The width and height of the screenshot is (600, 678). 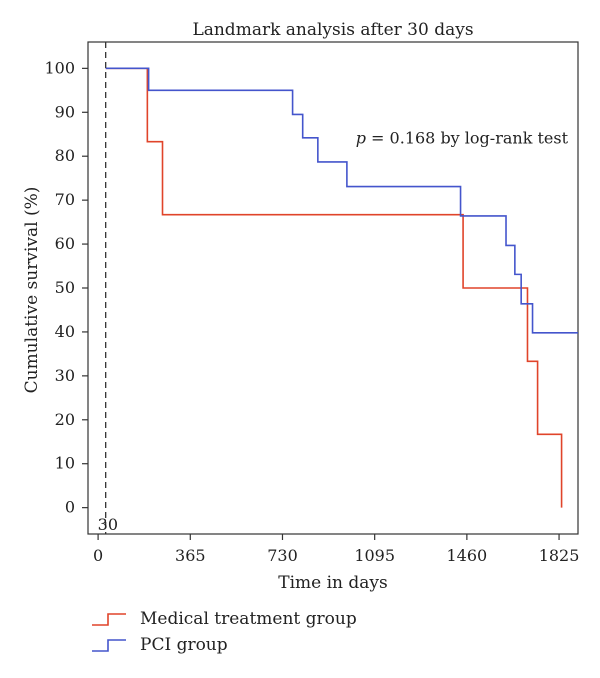 I want to click on y-tick-label: 100, so click(x=59, y=67).